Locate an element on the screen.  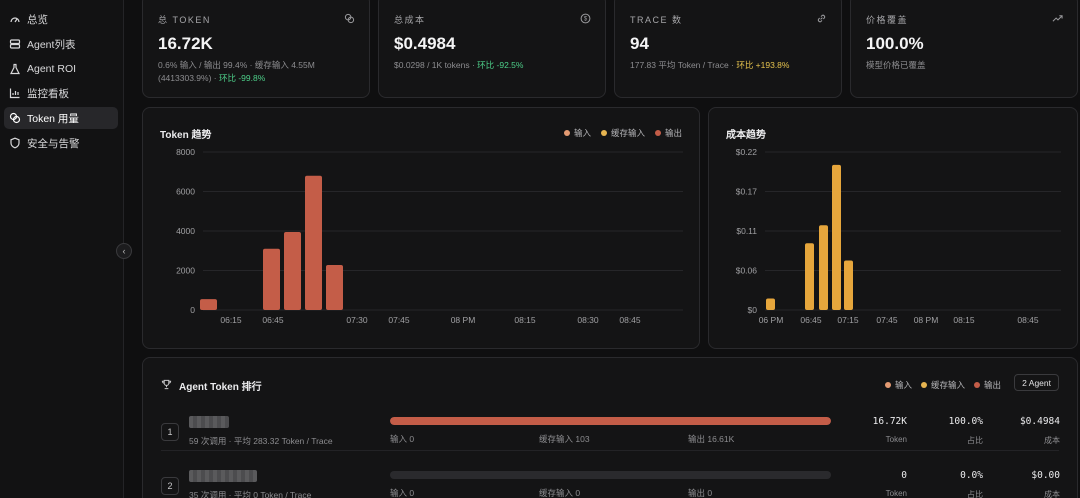
chevron-left-icon: ‹ is located at coordinates (124, 251).